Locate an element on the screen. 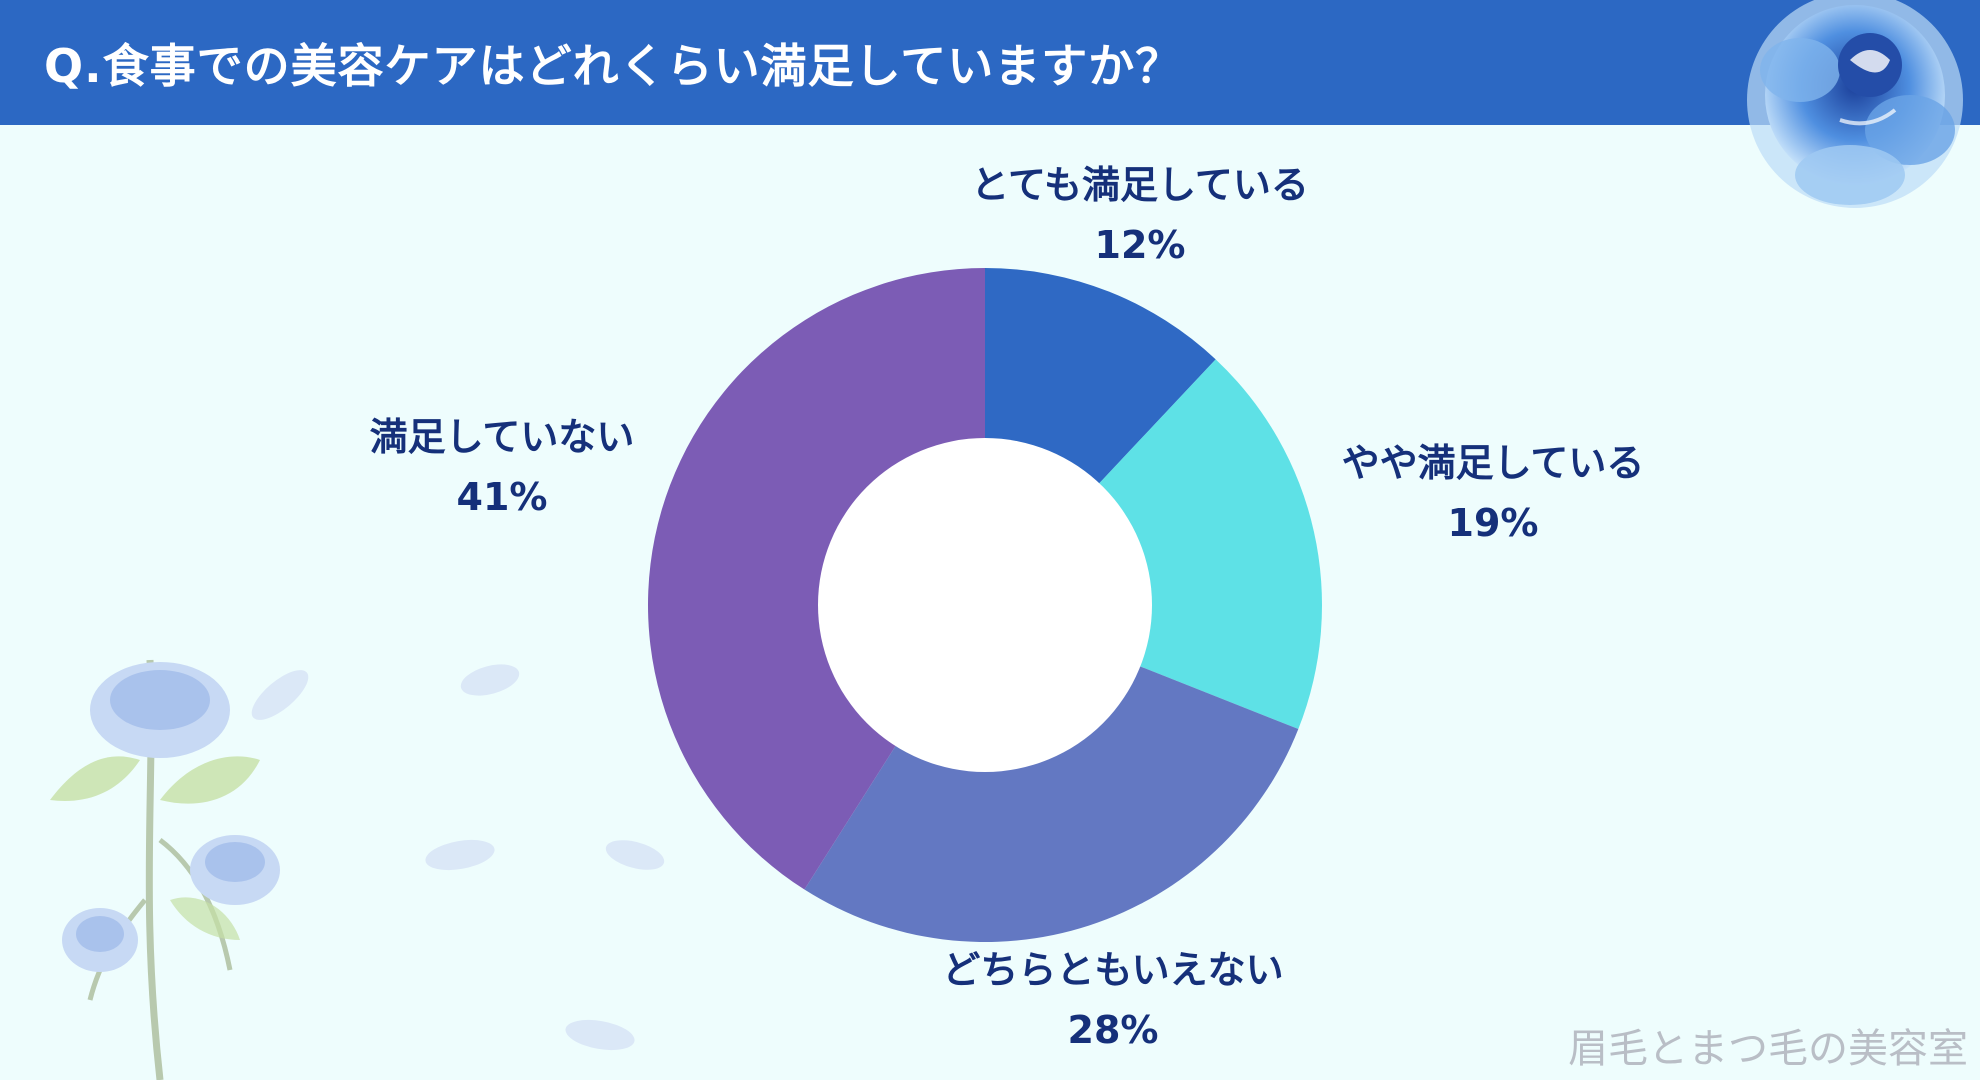  slice-label-somewhat-satisfied: やや満足している 19% is located at coordinates (1493, 493).